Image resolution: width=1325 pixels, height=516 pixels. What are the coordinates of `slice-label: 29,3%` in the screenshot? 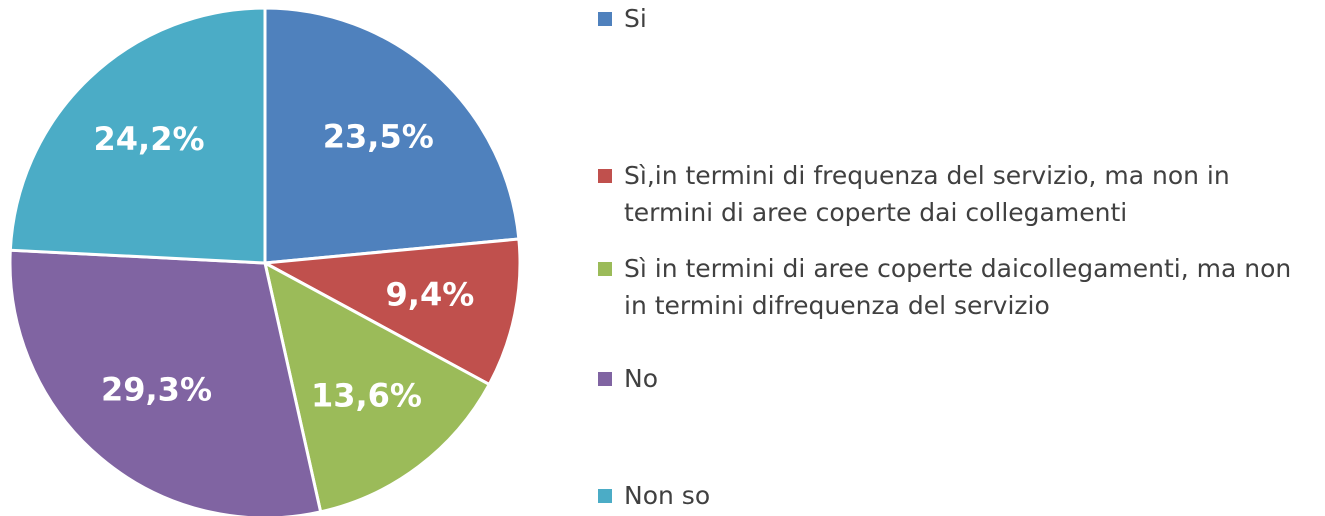 It's located at (156, 390).